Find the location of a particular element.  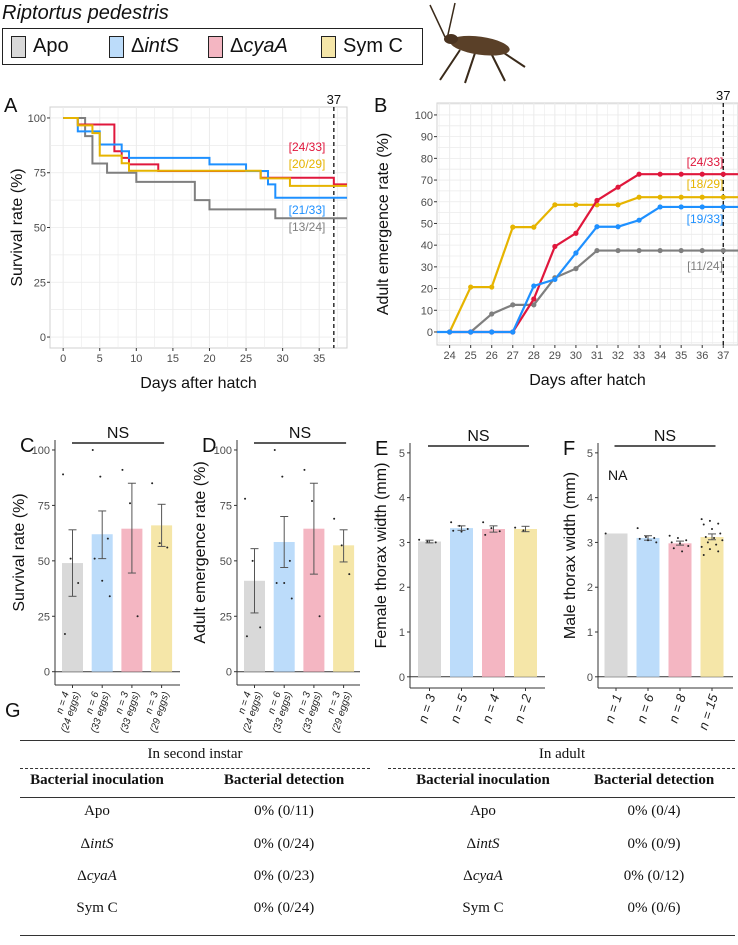

header-rule is located at coordinates (377, 797).